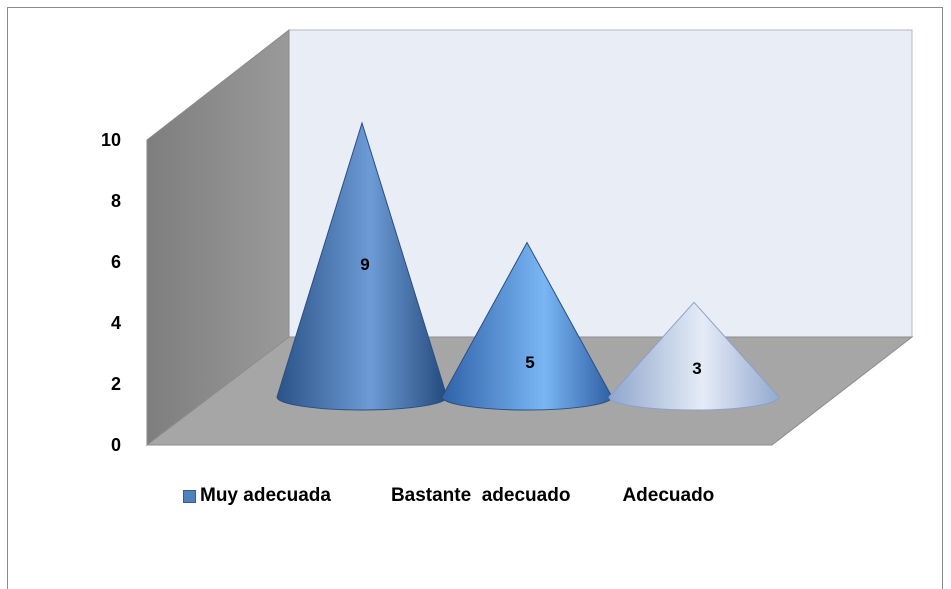 This screenshot has width=951, height=589. Describe the element at coordinates (111, 140) in the screenshot. I see `y-tick-label: 10` at that location.